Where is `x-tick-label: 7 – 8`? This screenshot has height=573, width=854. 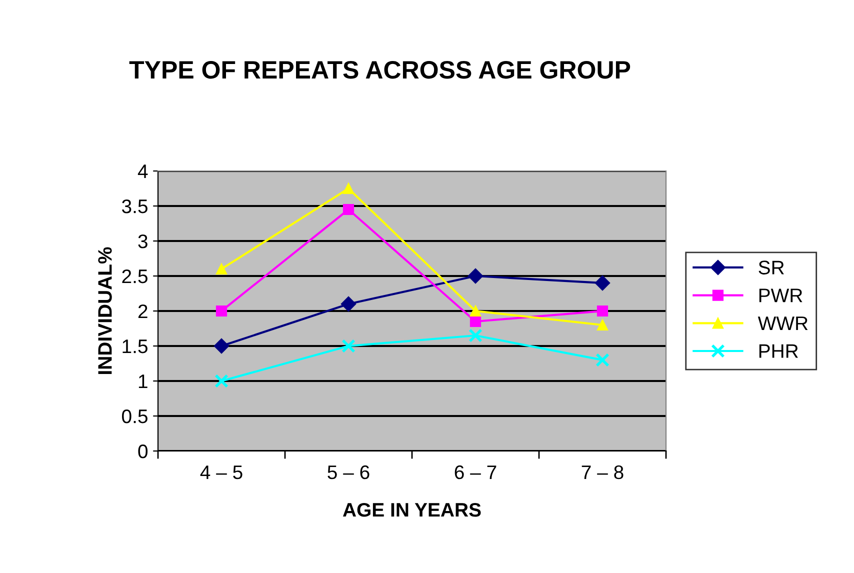 x-tick-label: 7 – 8 is located at coordinates (603, 472).